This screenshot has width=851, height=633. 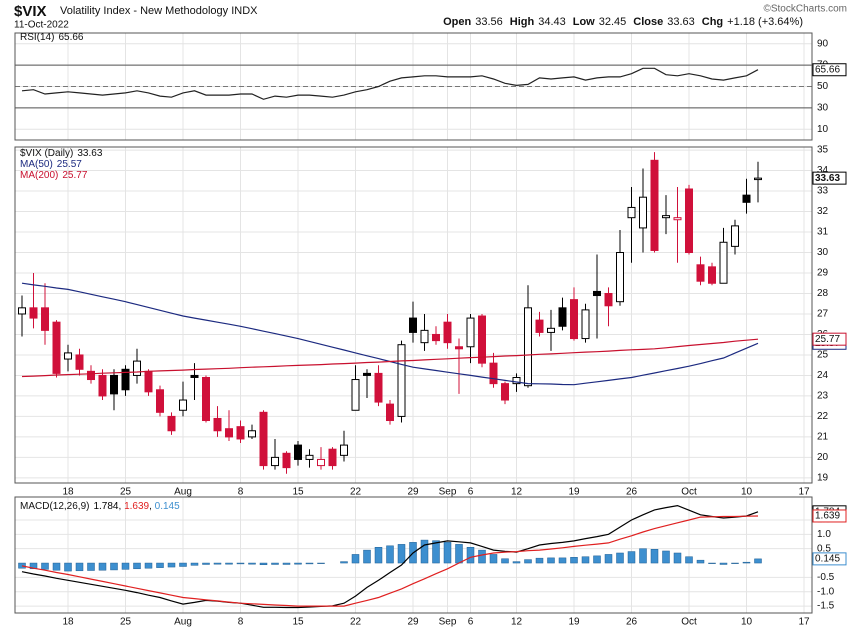 What do you see at coordinates (489, 22) in the screenshot?
I see `text-part: 33.56` at bounding box center [489, 22].